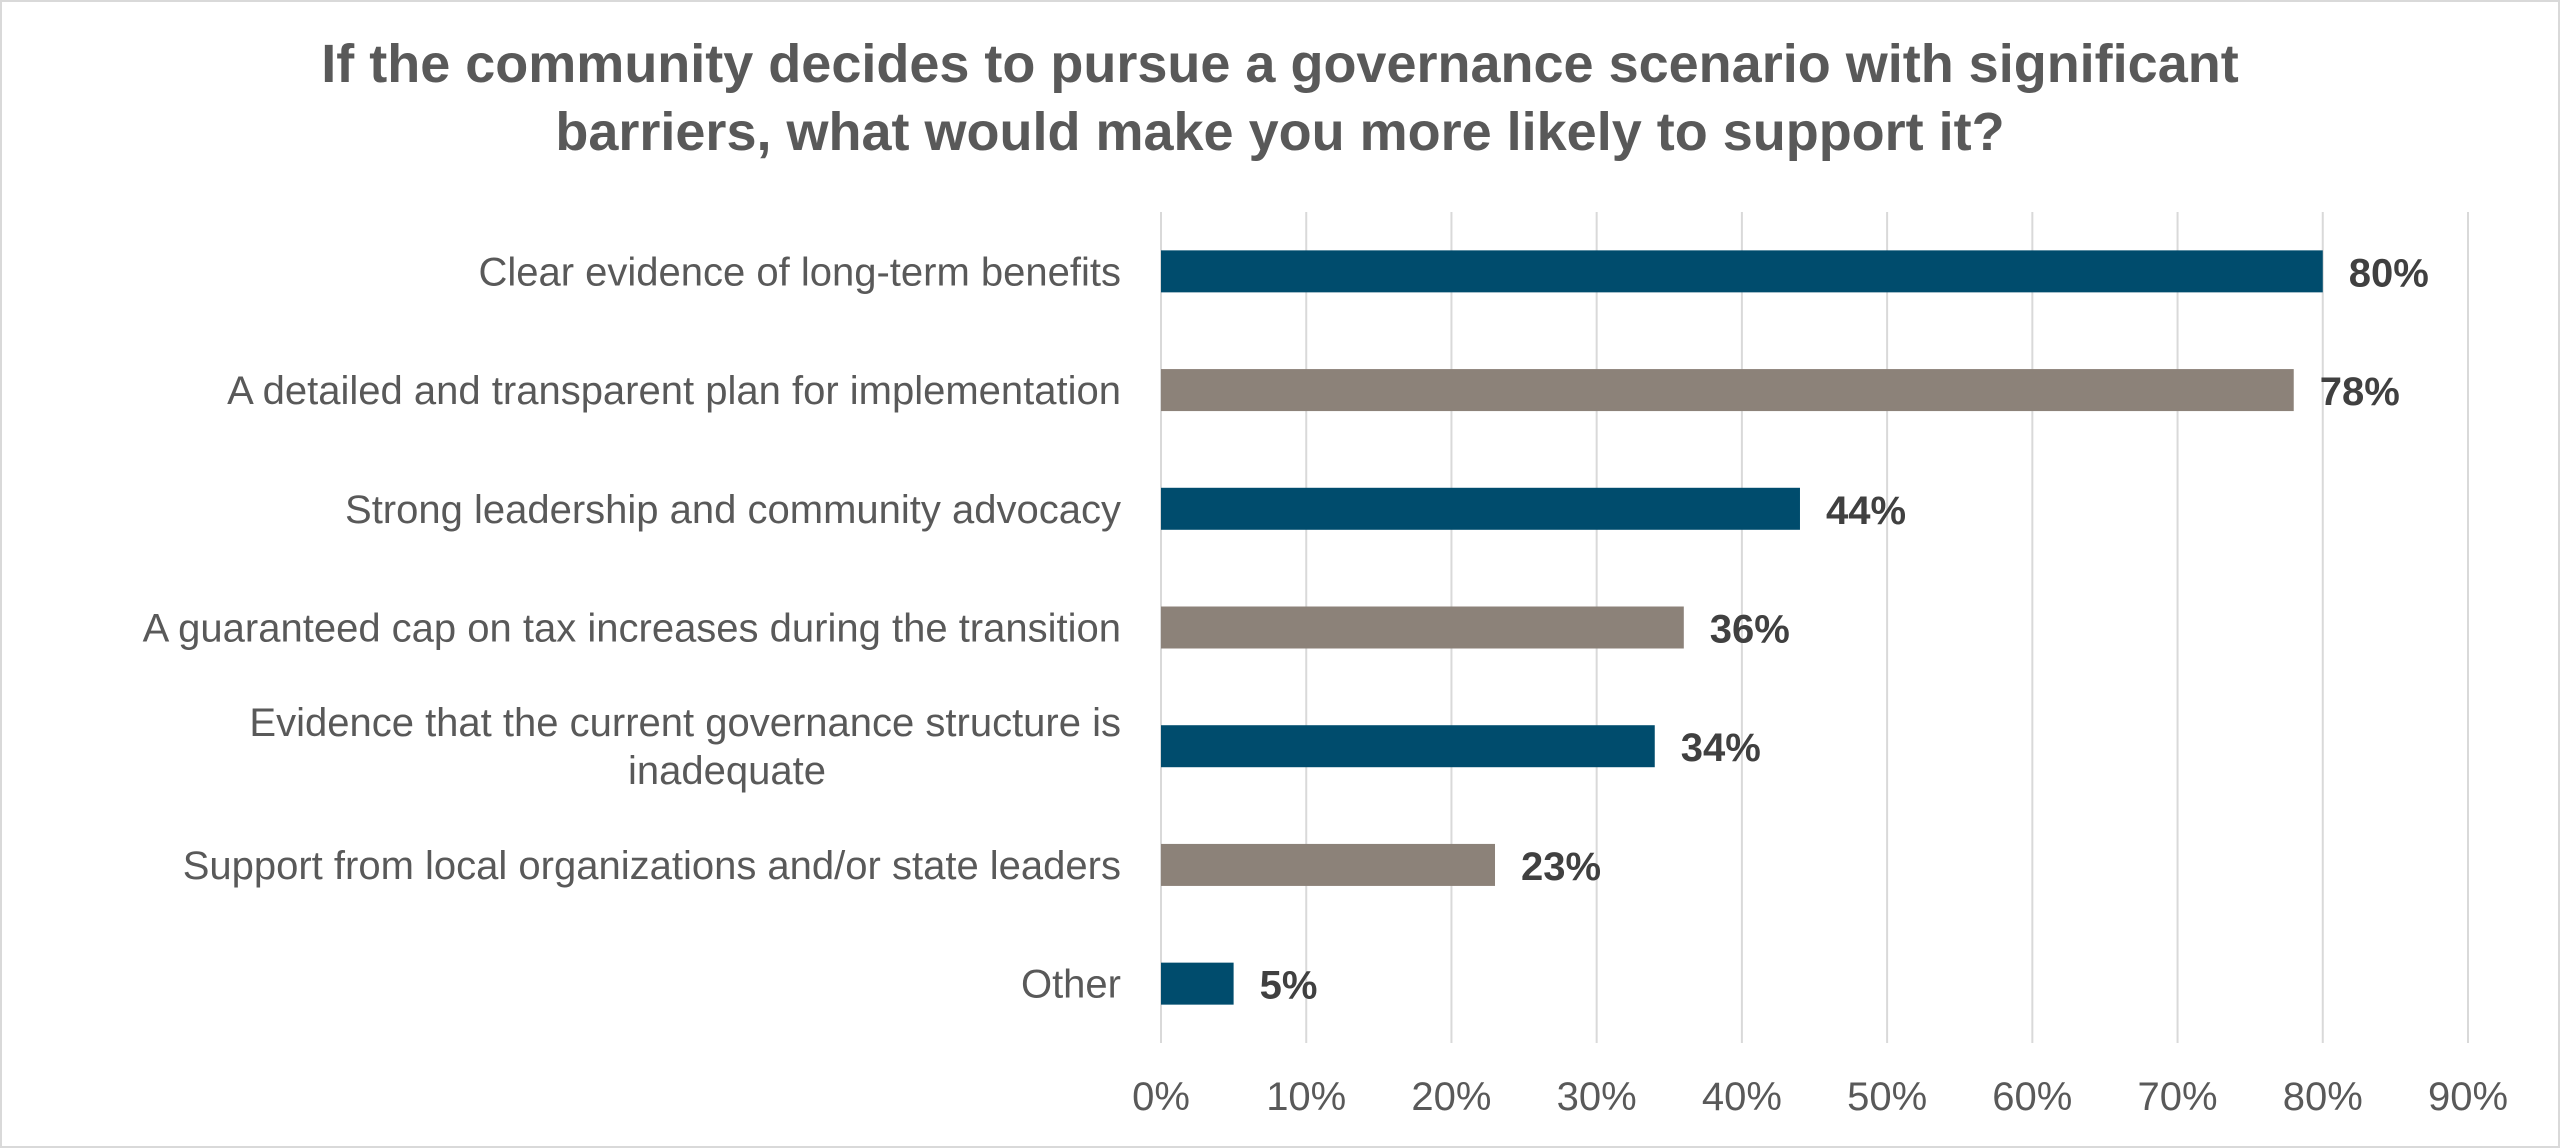  I want to click on category-label: Clear evidence of long-term benefits, so click(799, 272).